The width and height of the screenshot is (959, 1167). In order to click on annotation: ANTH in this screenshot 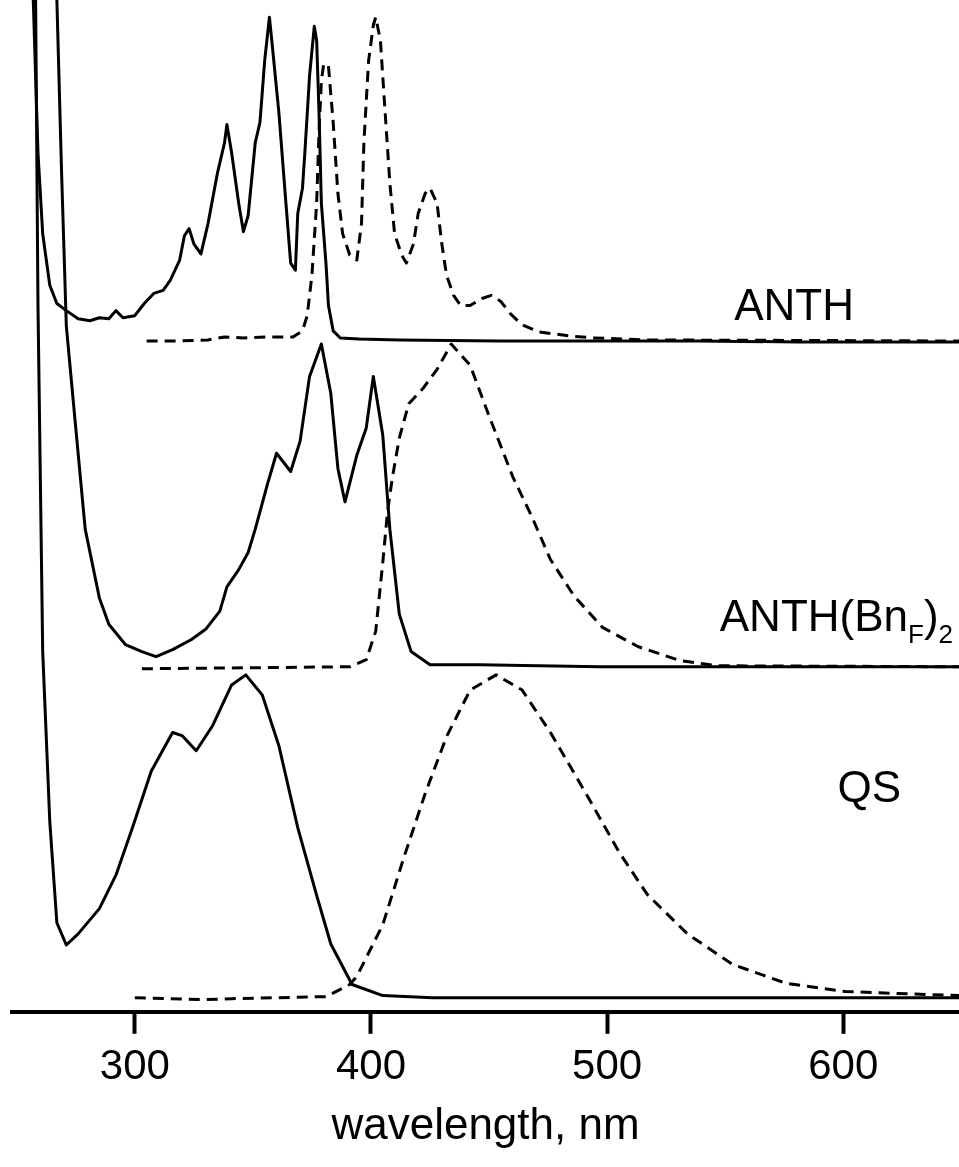, I will do `click(794, 304)`.